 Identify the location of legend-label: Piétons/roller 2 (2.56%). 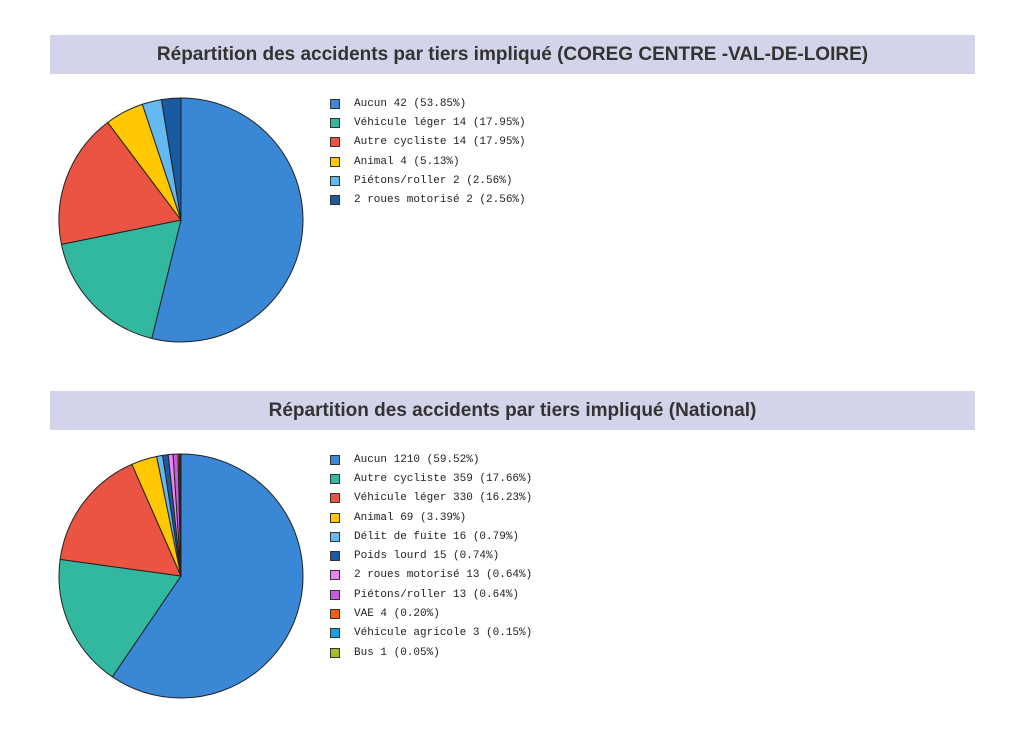
(433, 180).